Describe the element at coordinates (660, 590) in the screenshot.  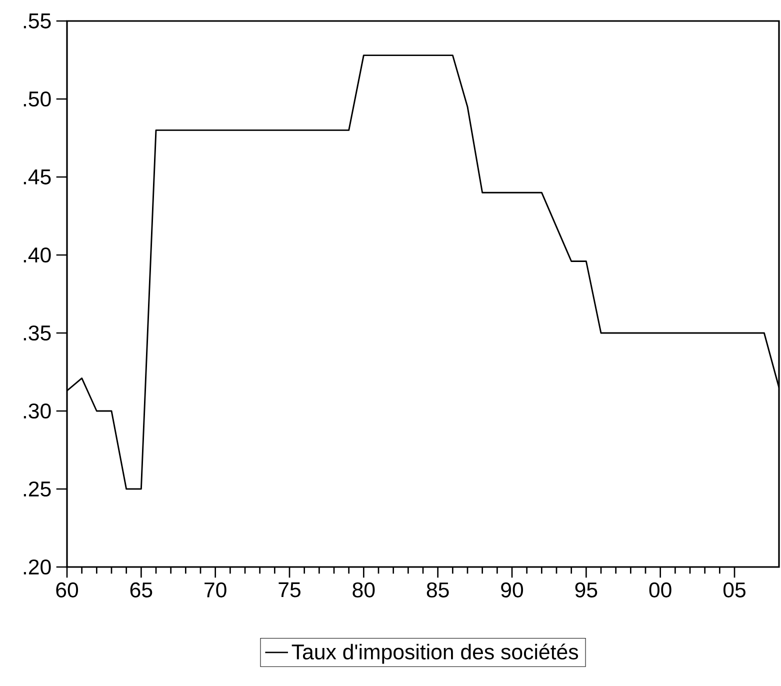
I see `x-tick-label: 00` at that location.